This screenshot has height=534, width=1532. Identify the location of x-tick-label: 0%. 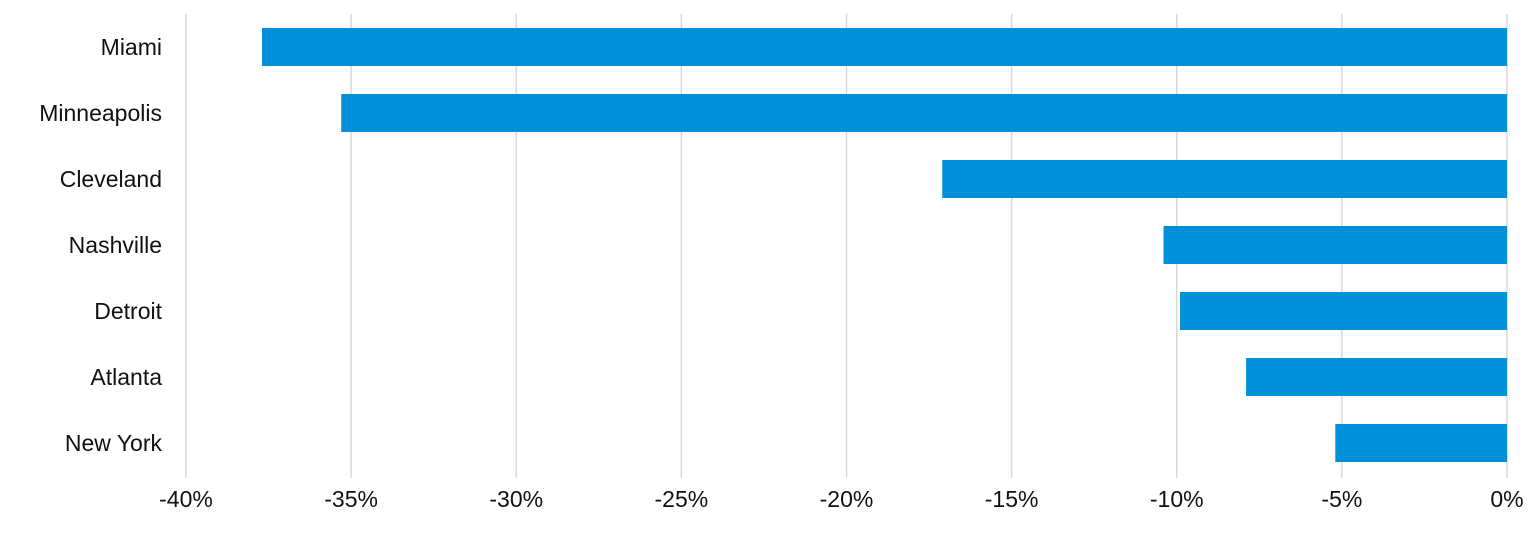
(1506, 499).